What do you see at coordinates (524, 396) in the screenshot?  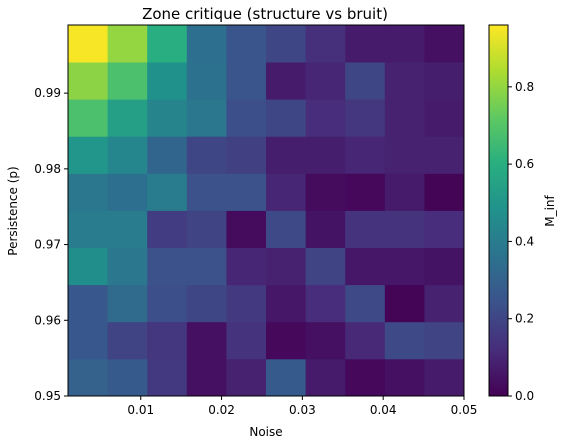 I see `colorbar-tick-label: 0.0` at bounding box center [524, 396].